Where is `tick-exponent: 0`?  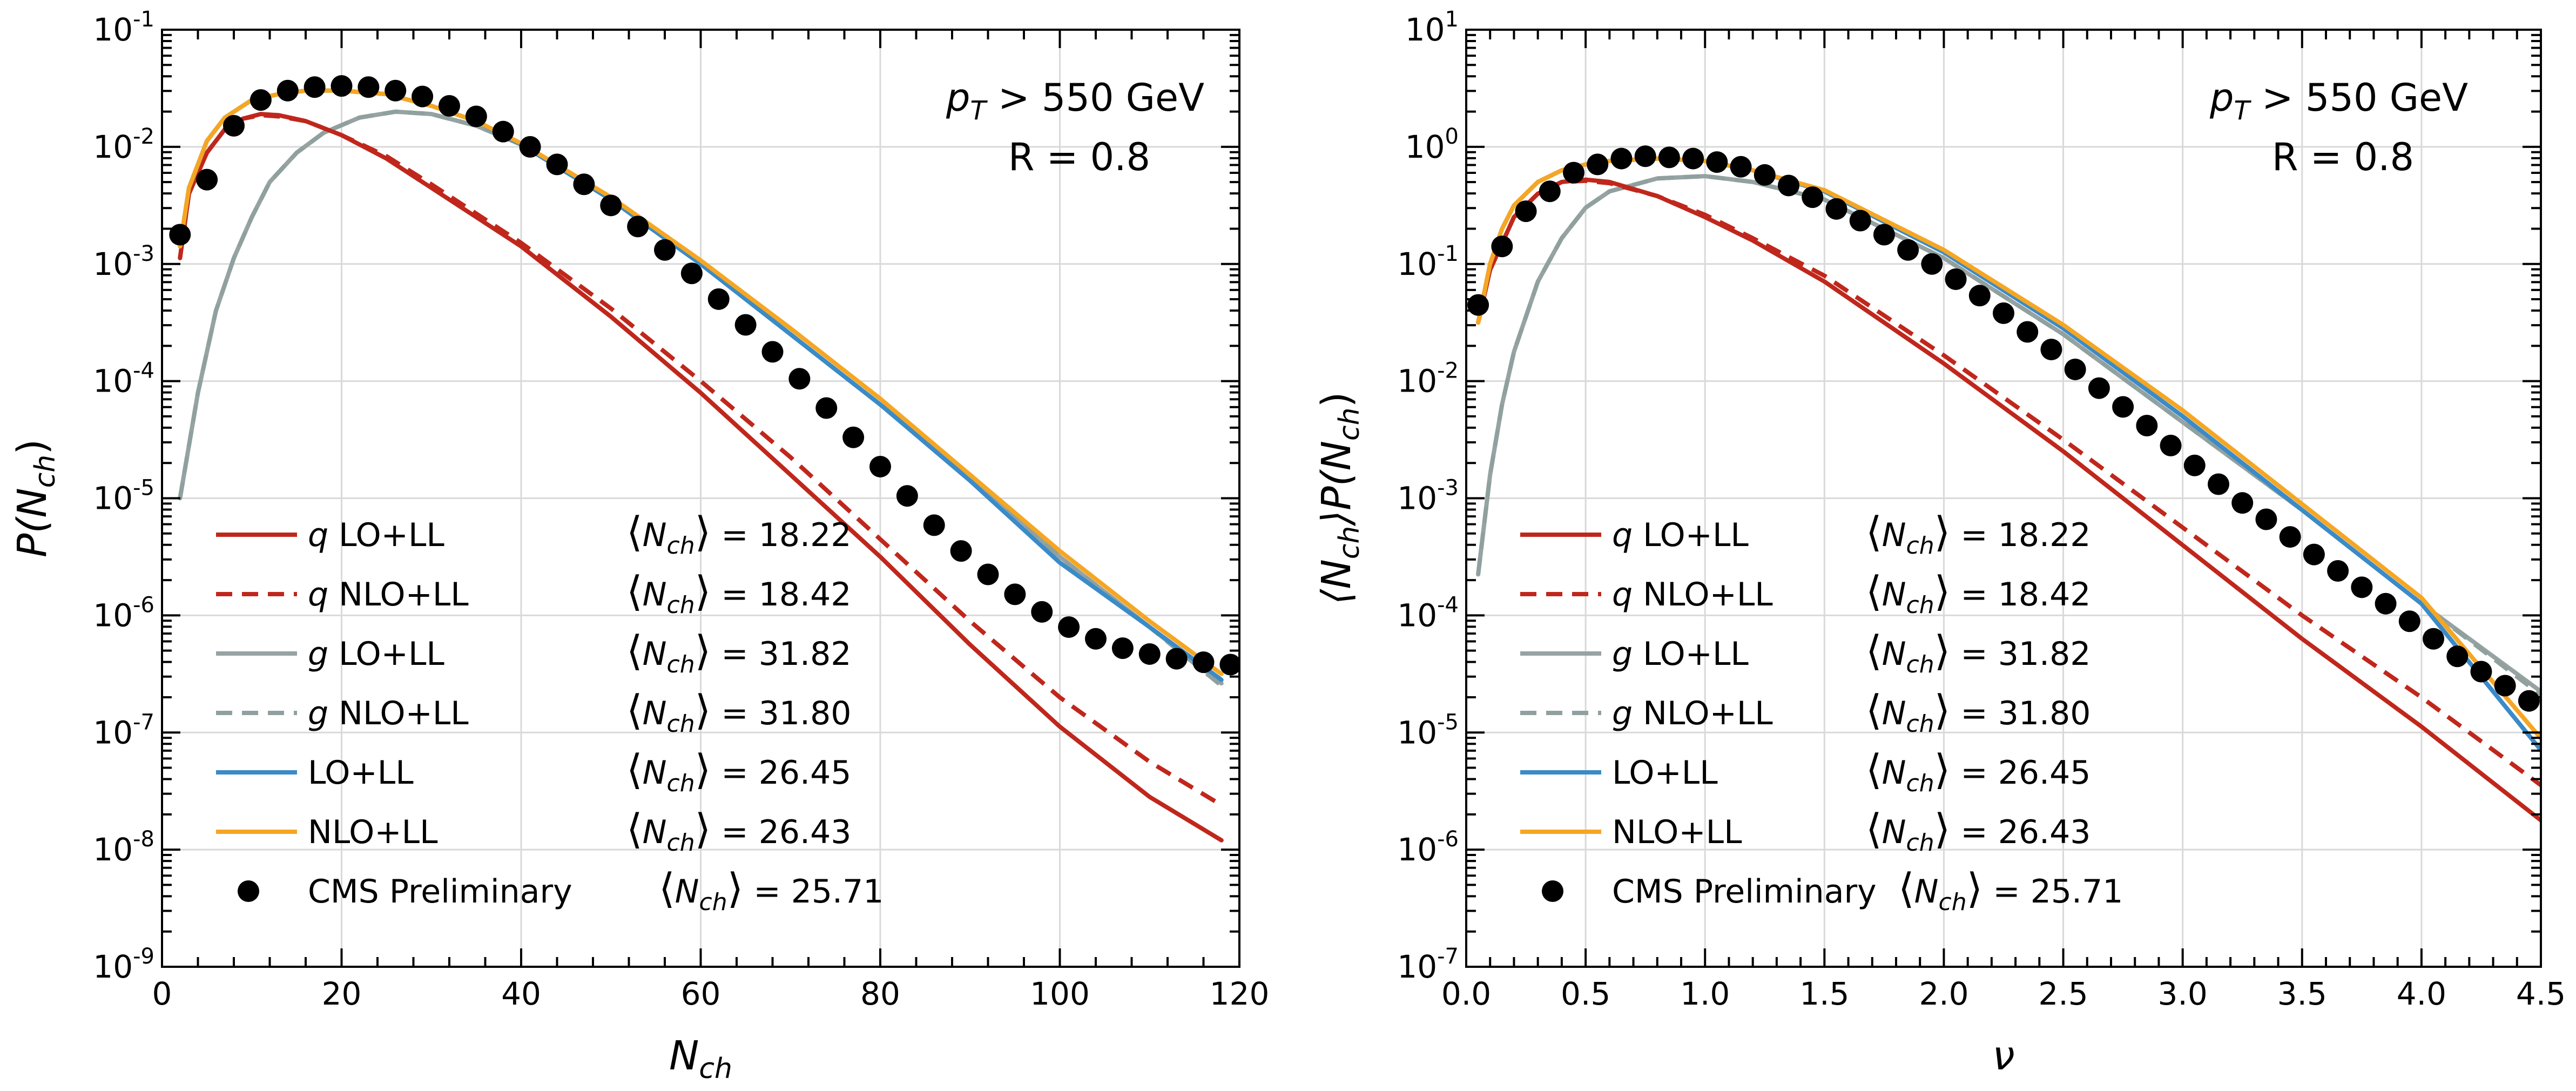
tick-exponent: 0 is located at coordinates (1452, 137).